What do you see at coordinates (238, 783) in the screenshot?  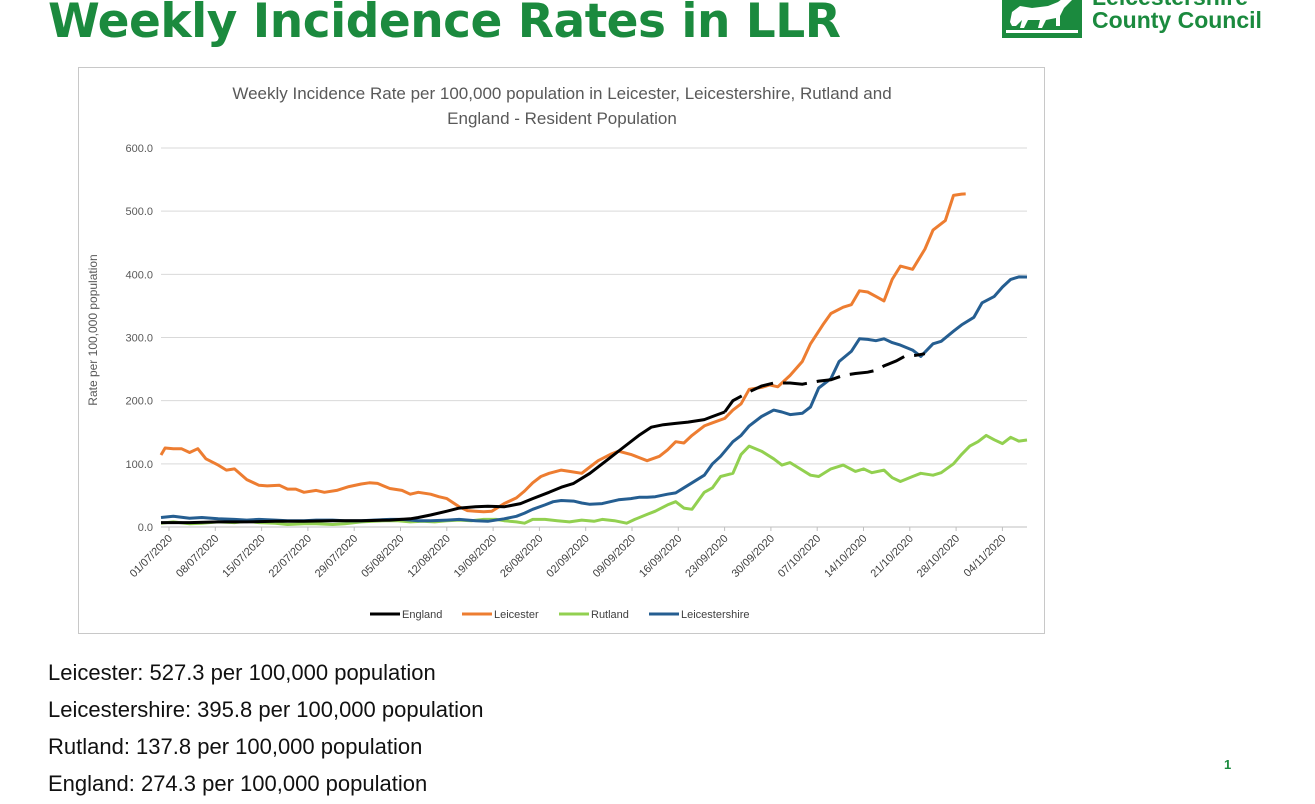 I see `stat-england: England: 274.3 per 100,000 population` at bounding box center [238, 783].